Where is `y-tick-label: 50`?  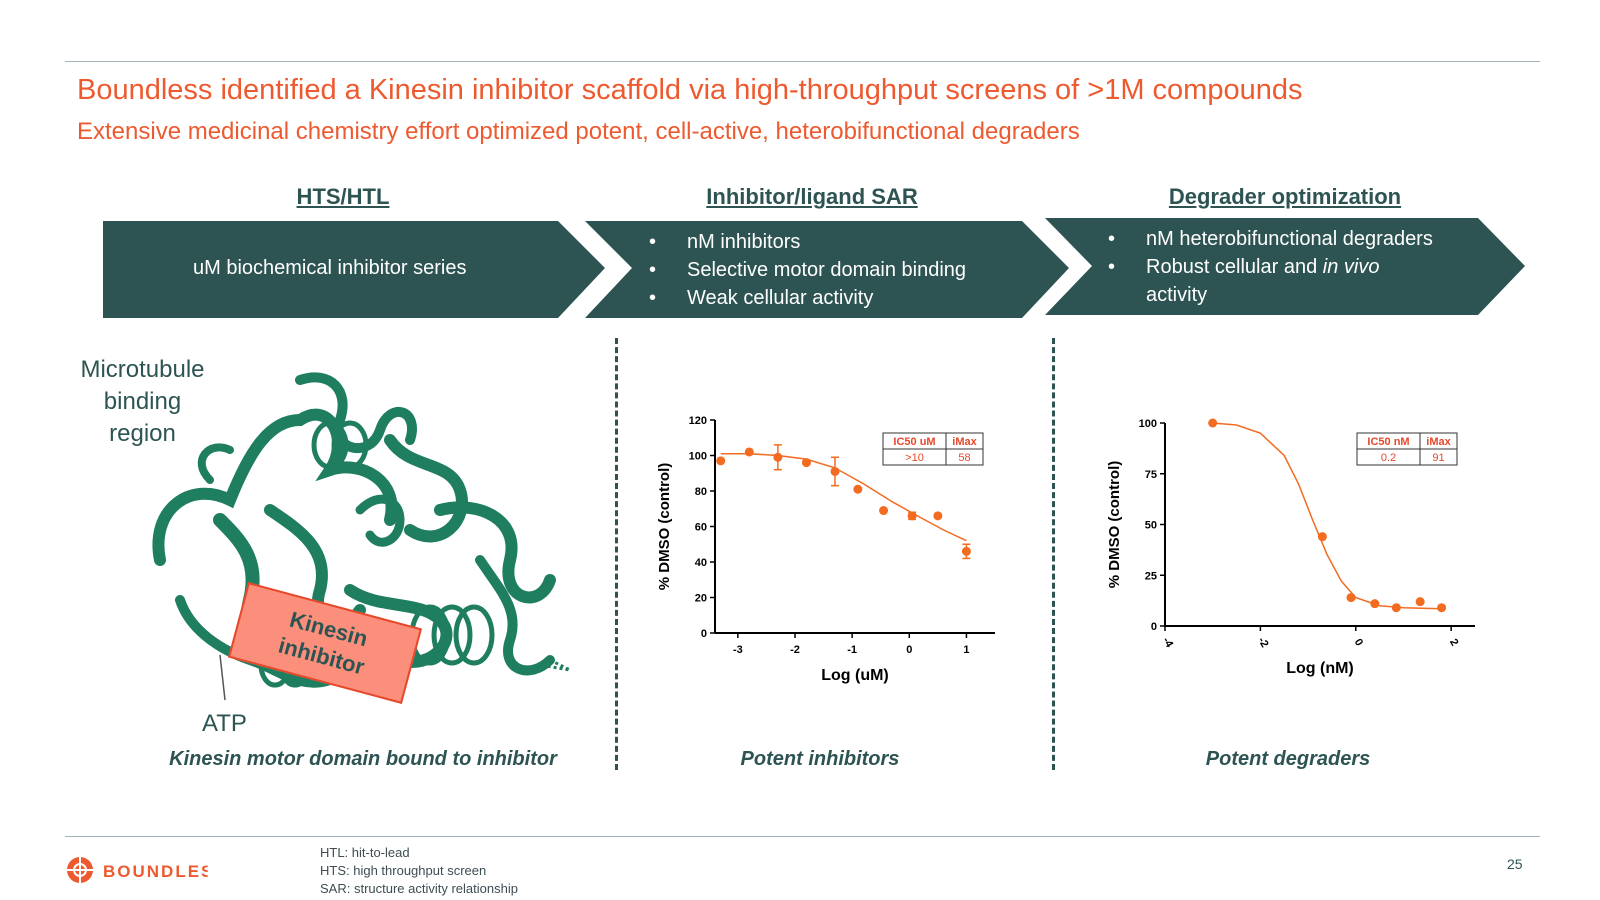
y-tick-label: 50 is located at coordinates (1151, 526).